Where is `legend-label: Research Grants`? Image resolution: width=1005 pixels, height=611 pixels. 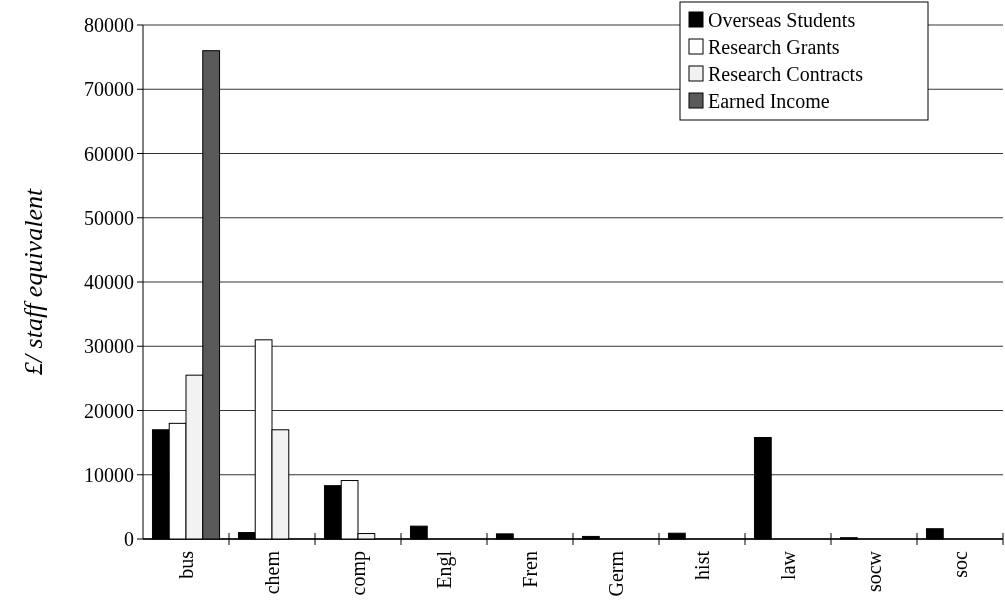 legend-label: Research Grants is located at coordinates (774, 47).